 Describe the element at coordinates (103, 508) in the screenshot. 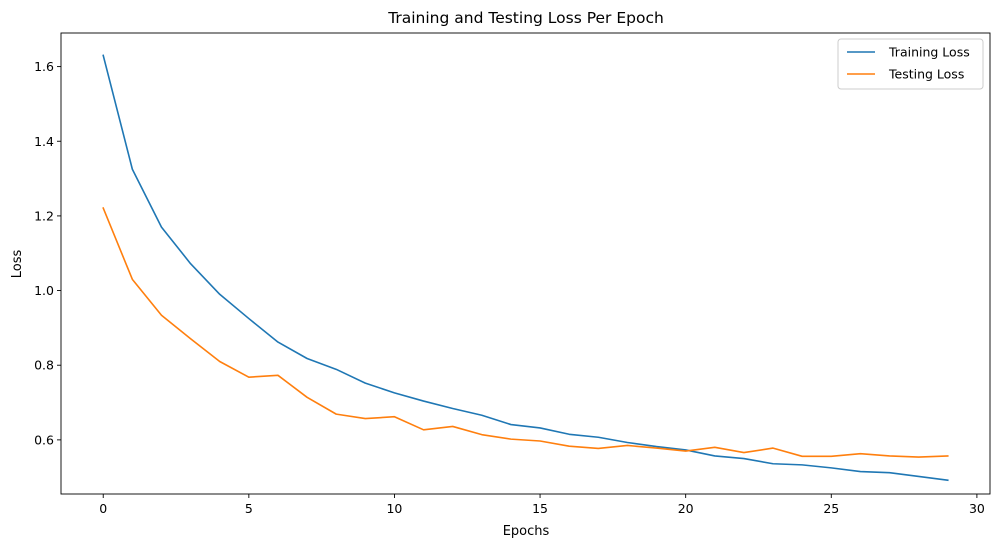

I see `x-tick-label: 0` at that location.